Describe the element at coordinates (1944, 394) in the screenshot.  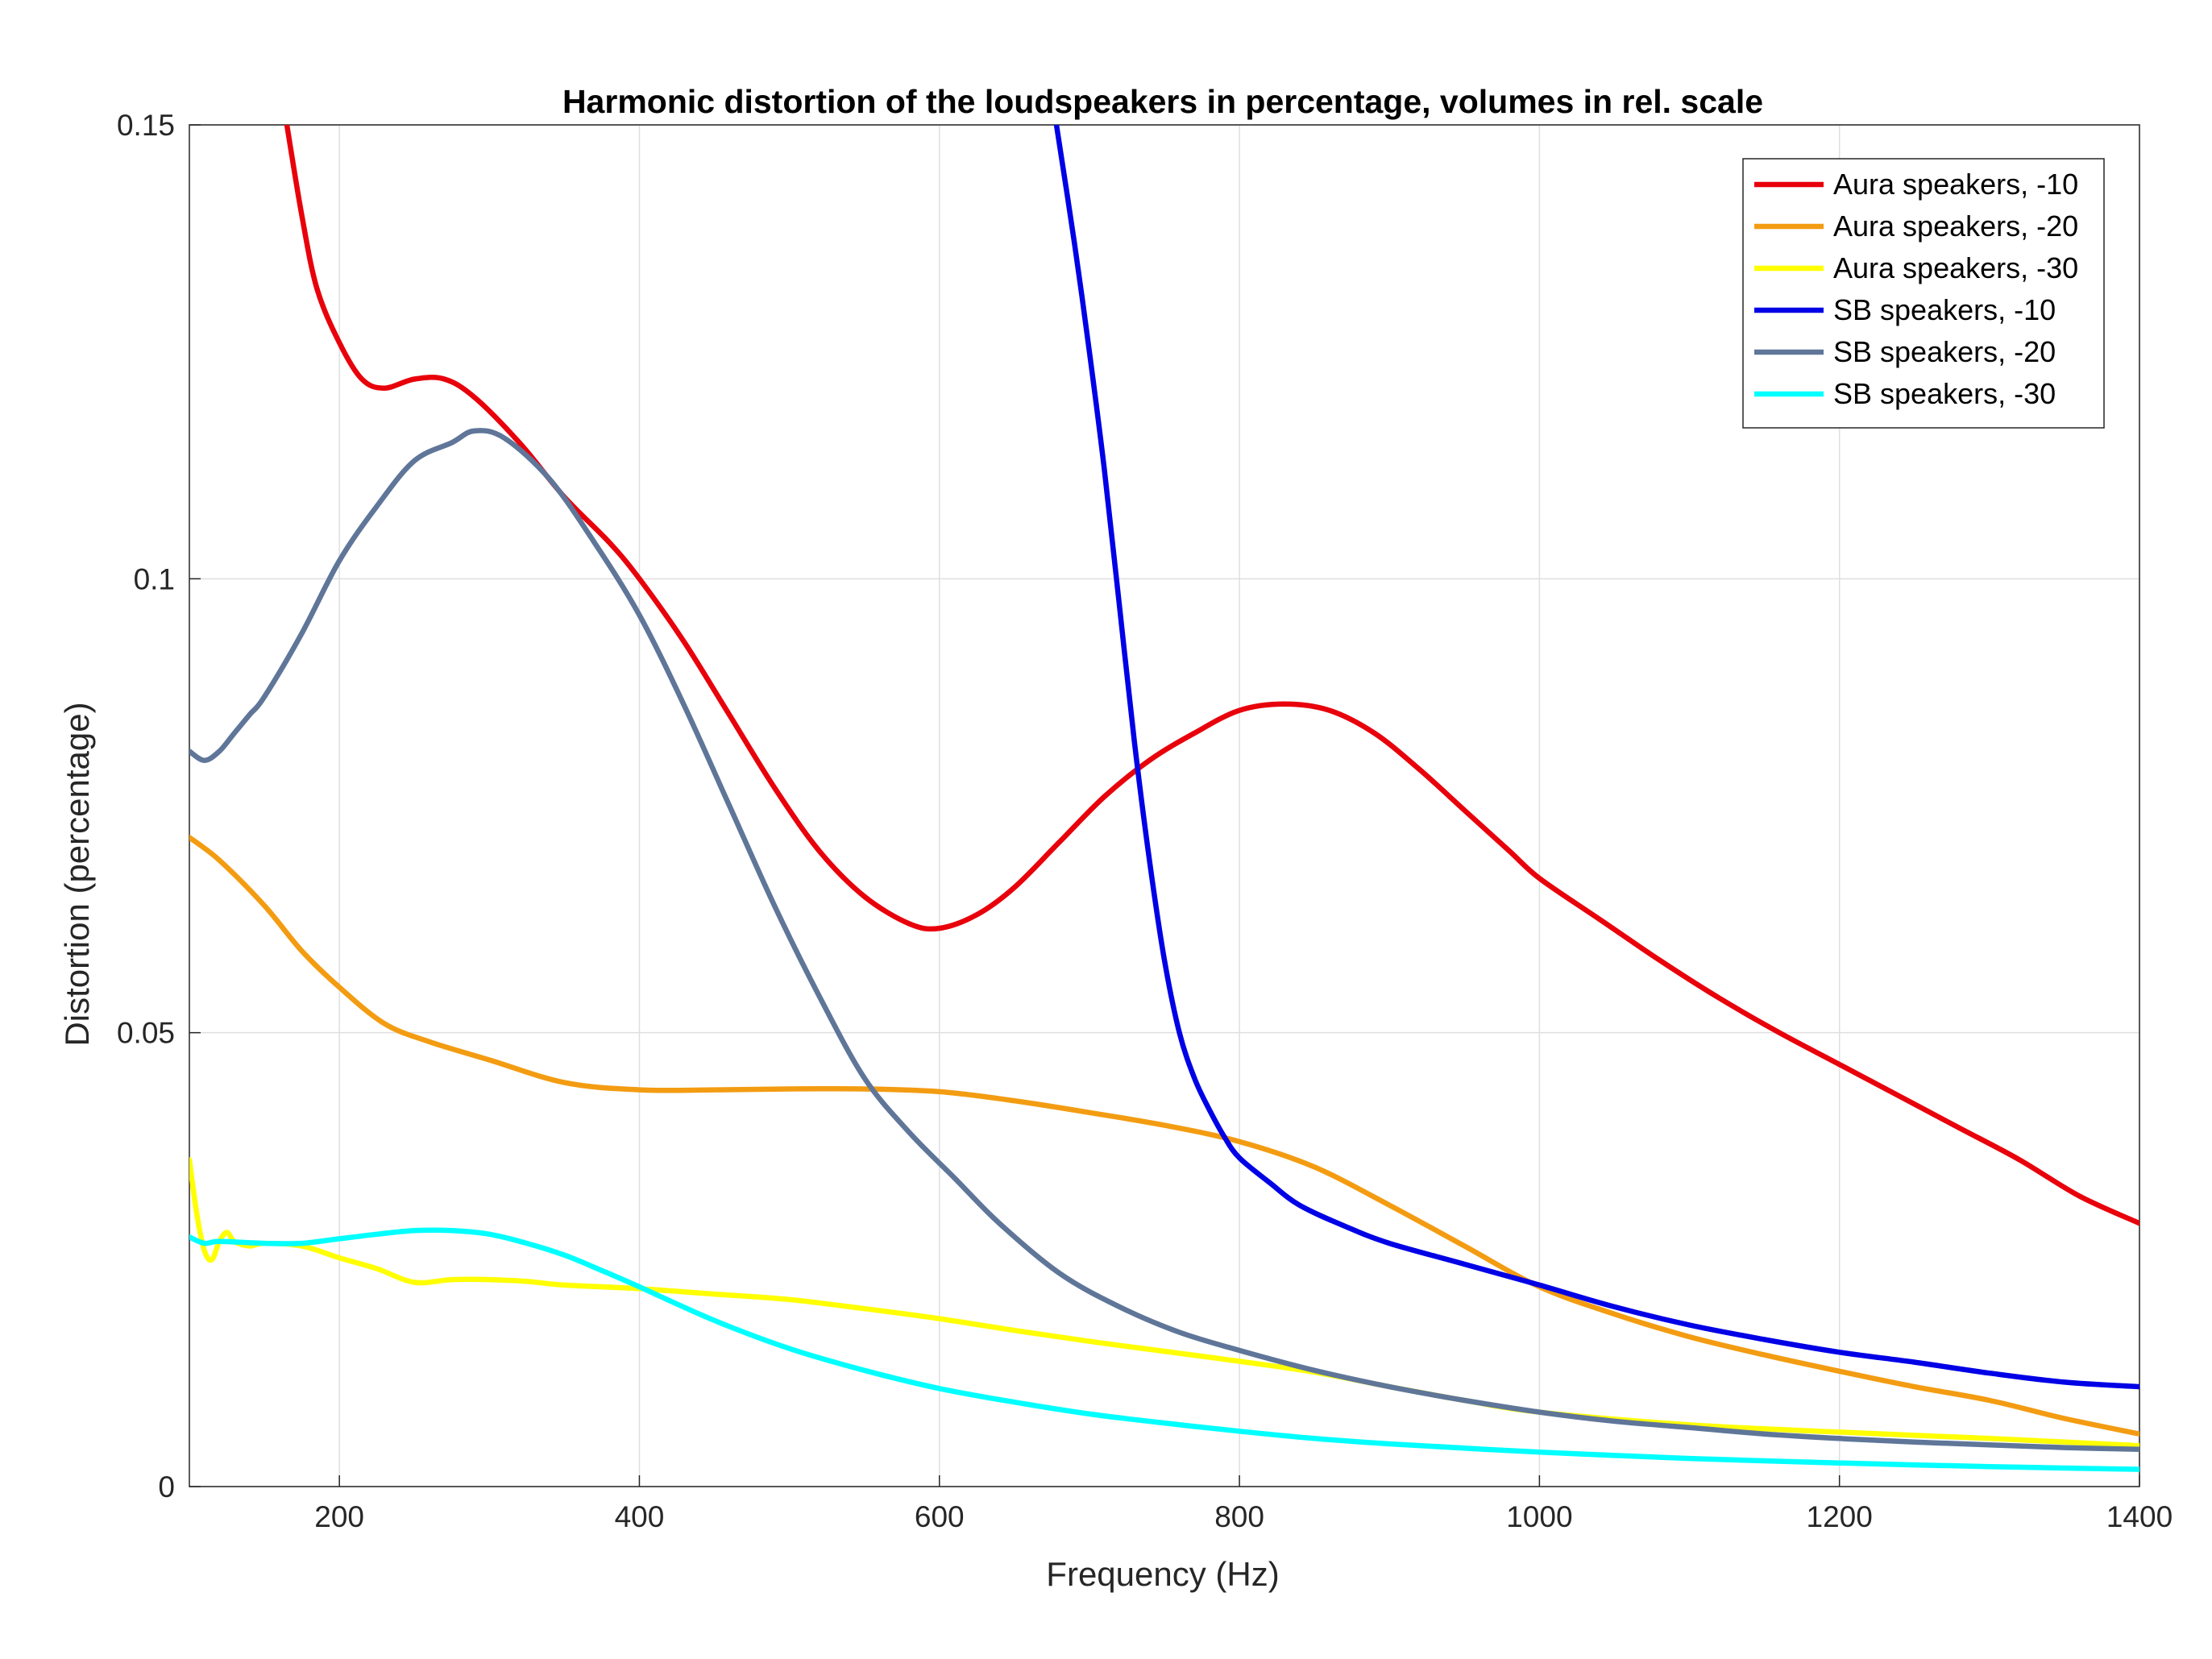
I see `legend-label-sb-speakers-30: SB speakers, -30` at that location.